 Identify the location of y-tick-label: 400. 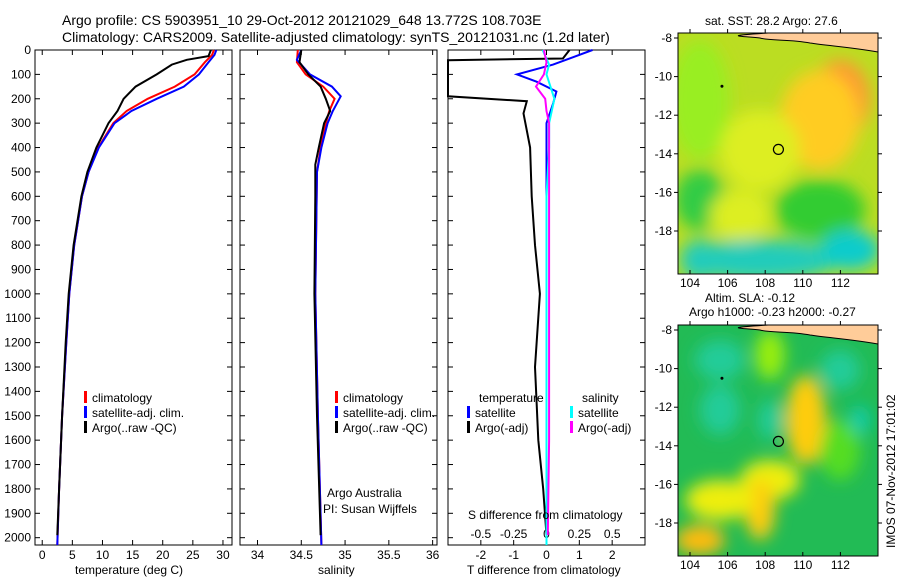
(21, 148).